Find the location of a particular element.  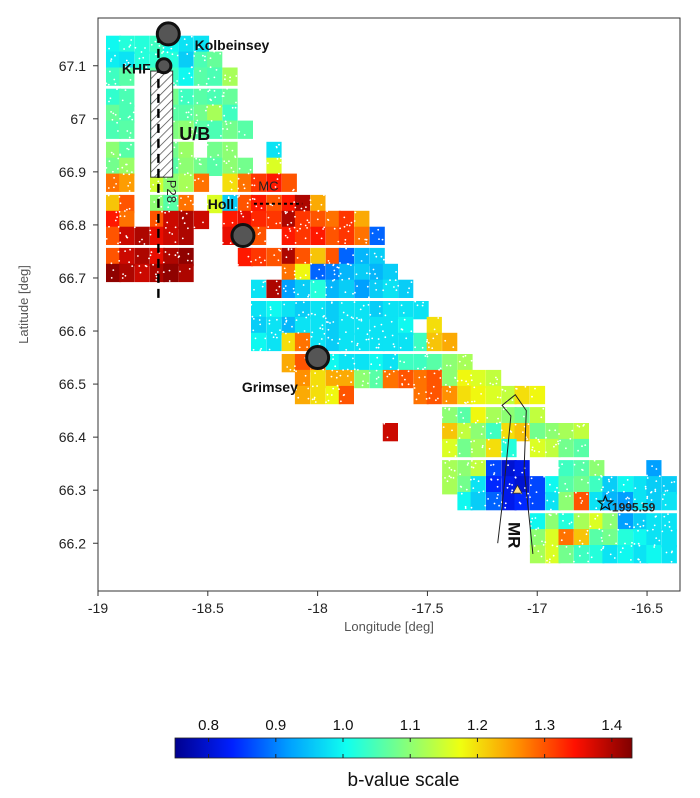

y-tick-label: 66.2 is located at coordinates (72, 543).